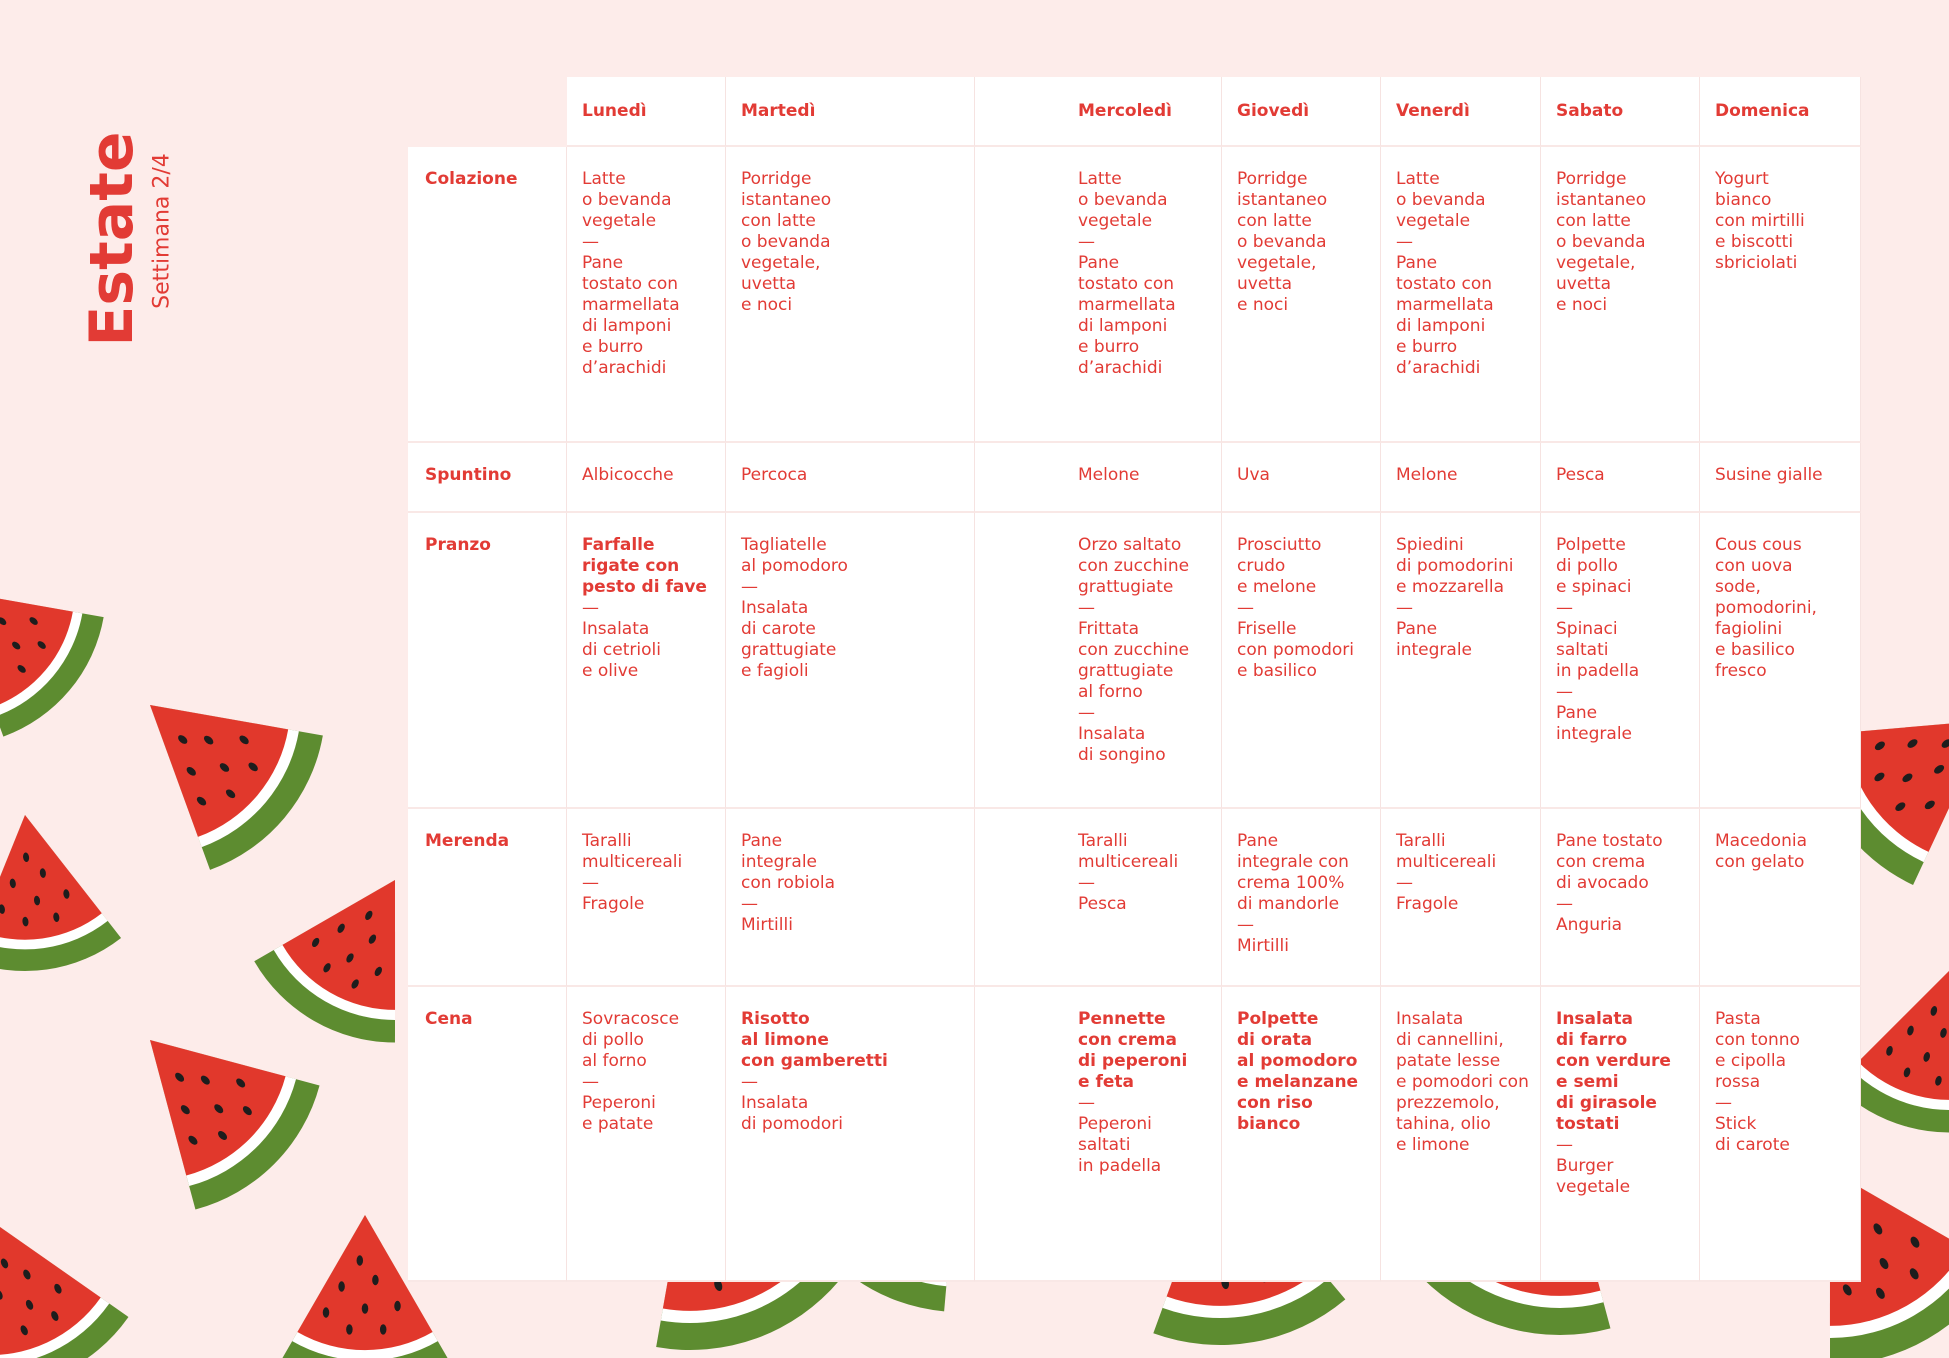 Image resolution: width=1949 pixels, height=1358 pixels. Describe the element at coordinates (1462, 1082) in the screenshot. I see `meal-line: e pomodori con` at that location.